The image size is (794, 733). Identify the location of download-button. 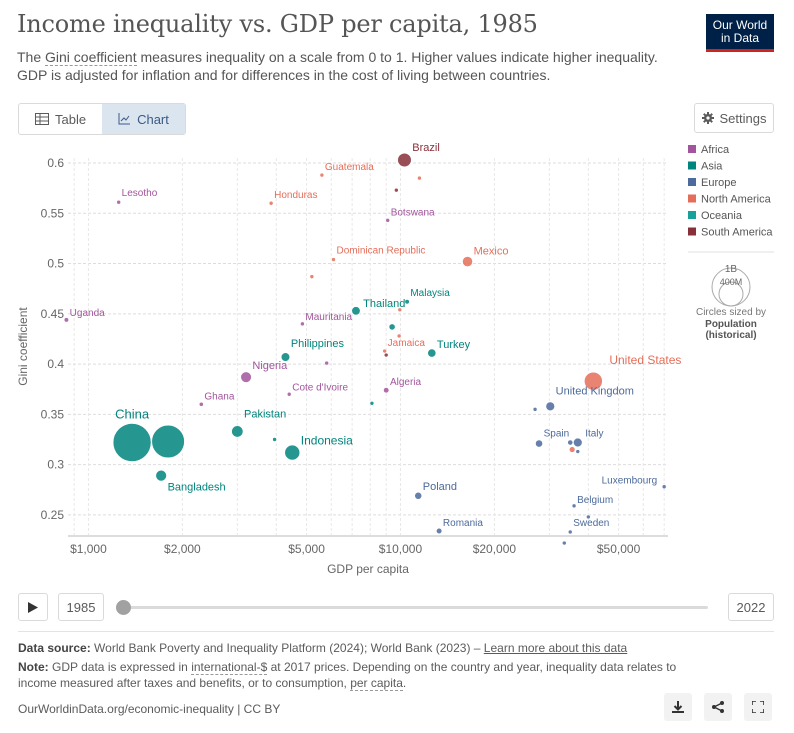
(678, 707).